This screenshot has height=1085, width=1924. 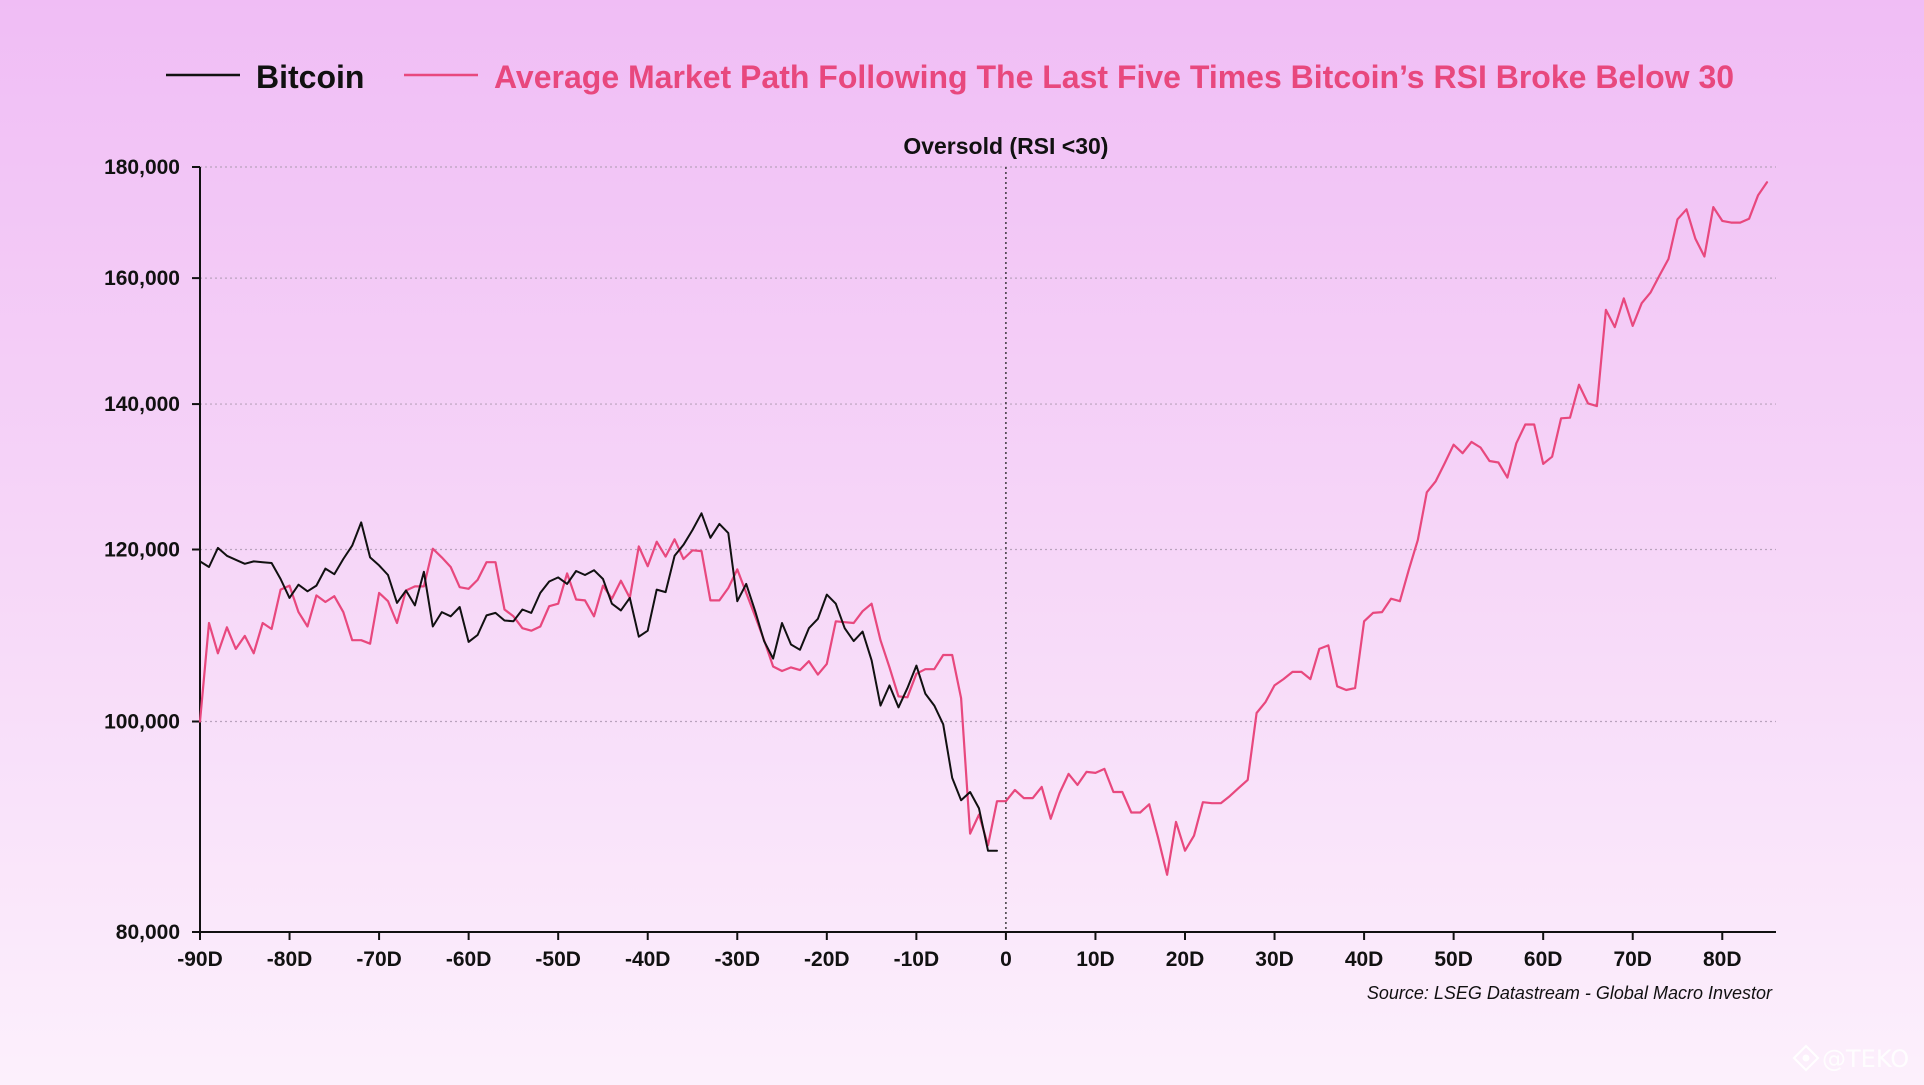 I want to click on y-tick-label: 140,000, so click(x=142, y=404).